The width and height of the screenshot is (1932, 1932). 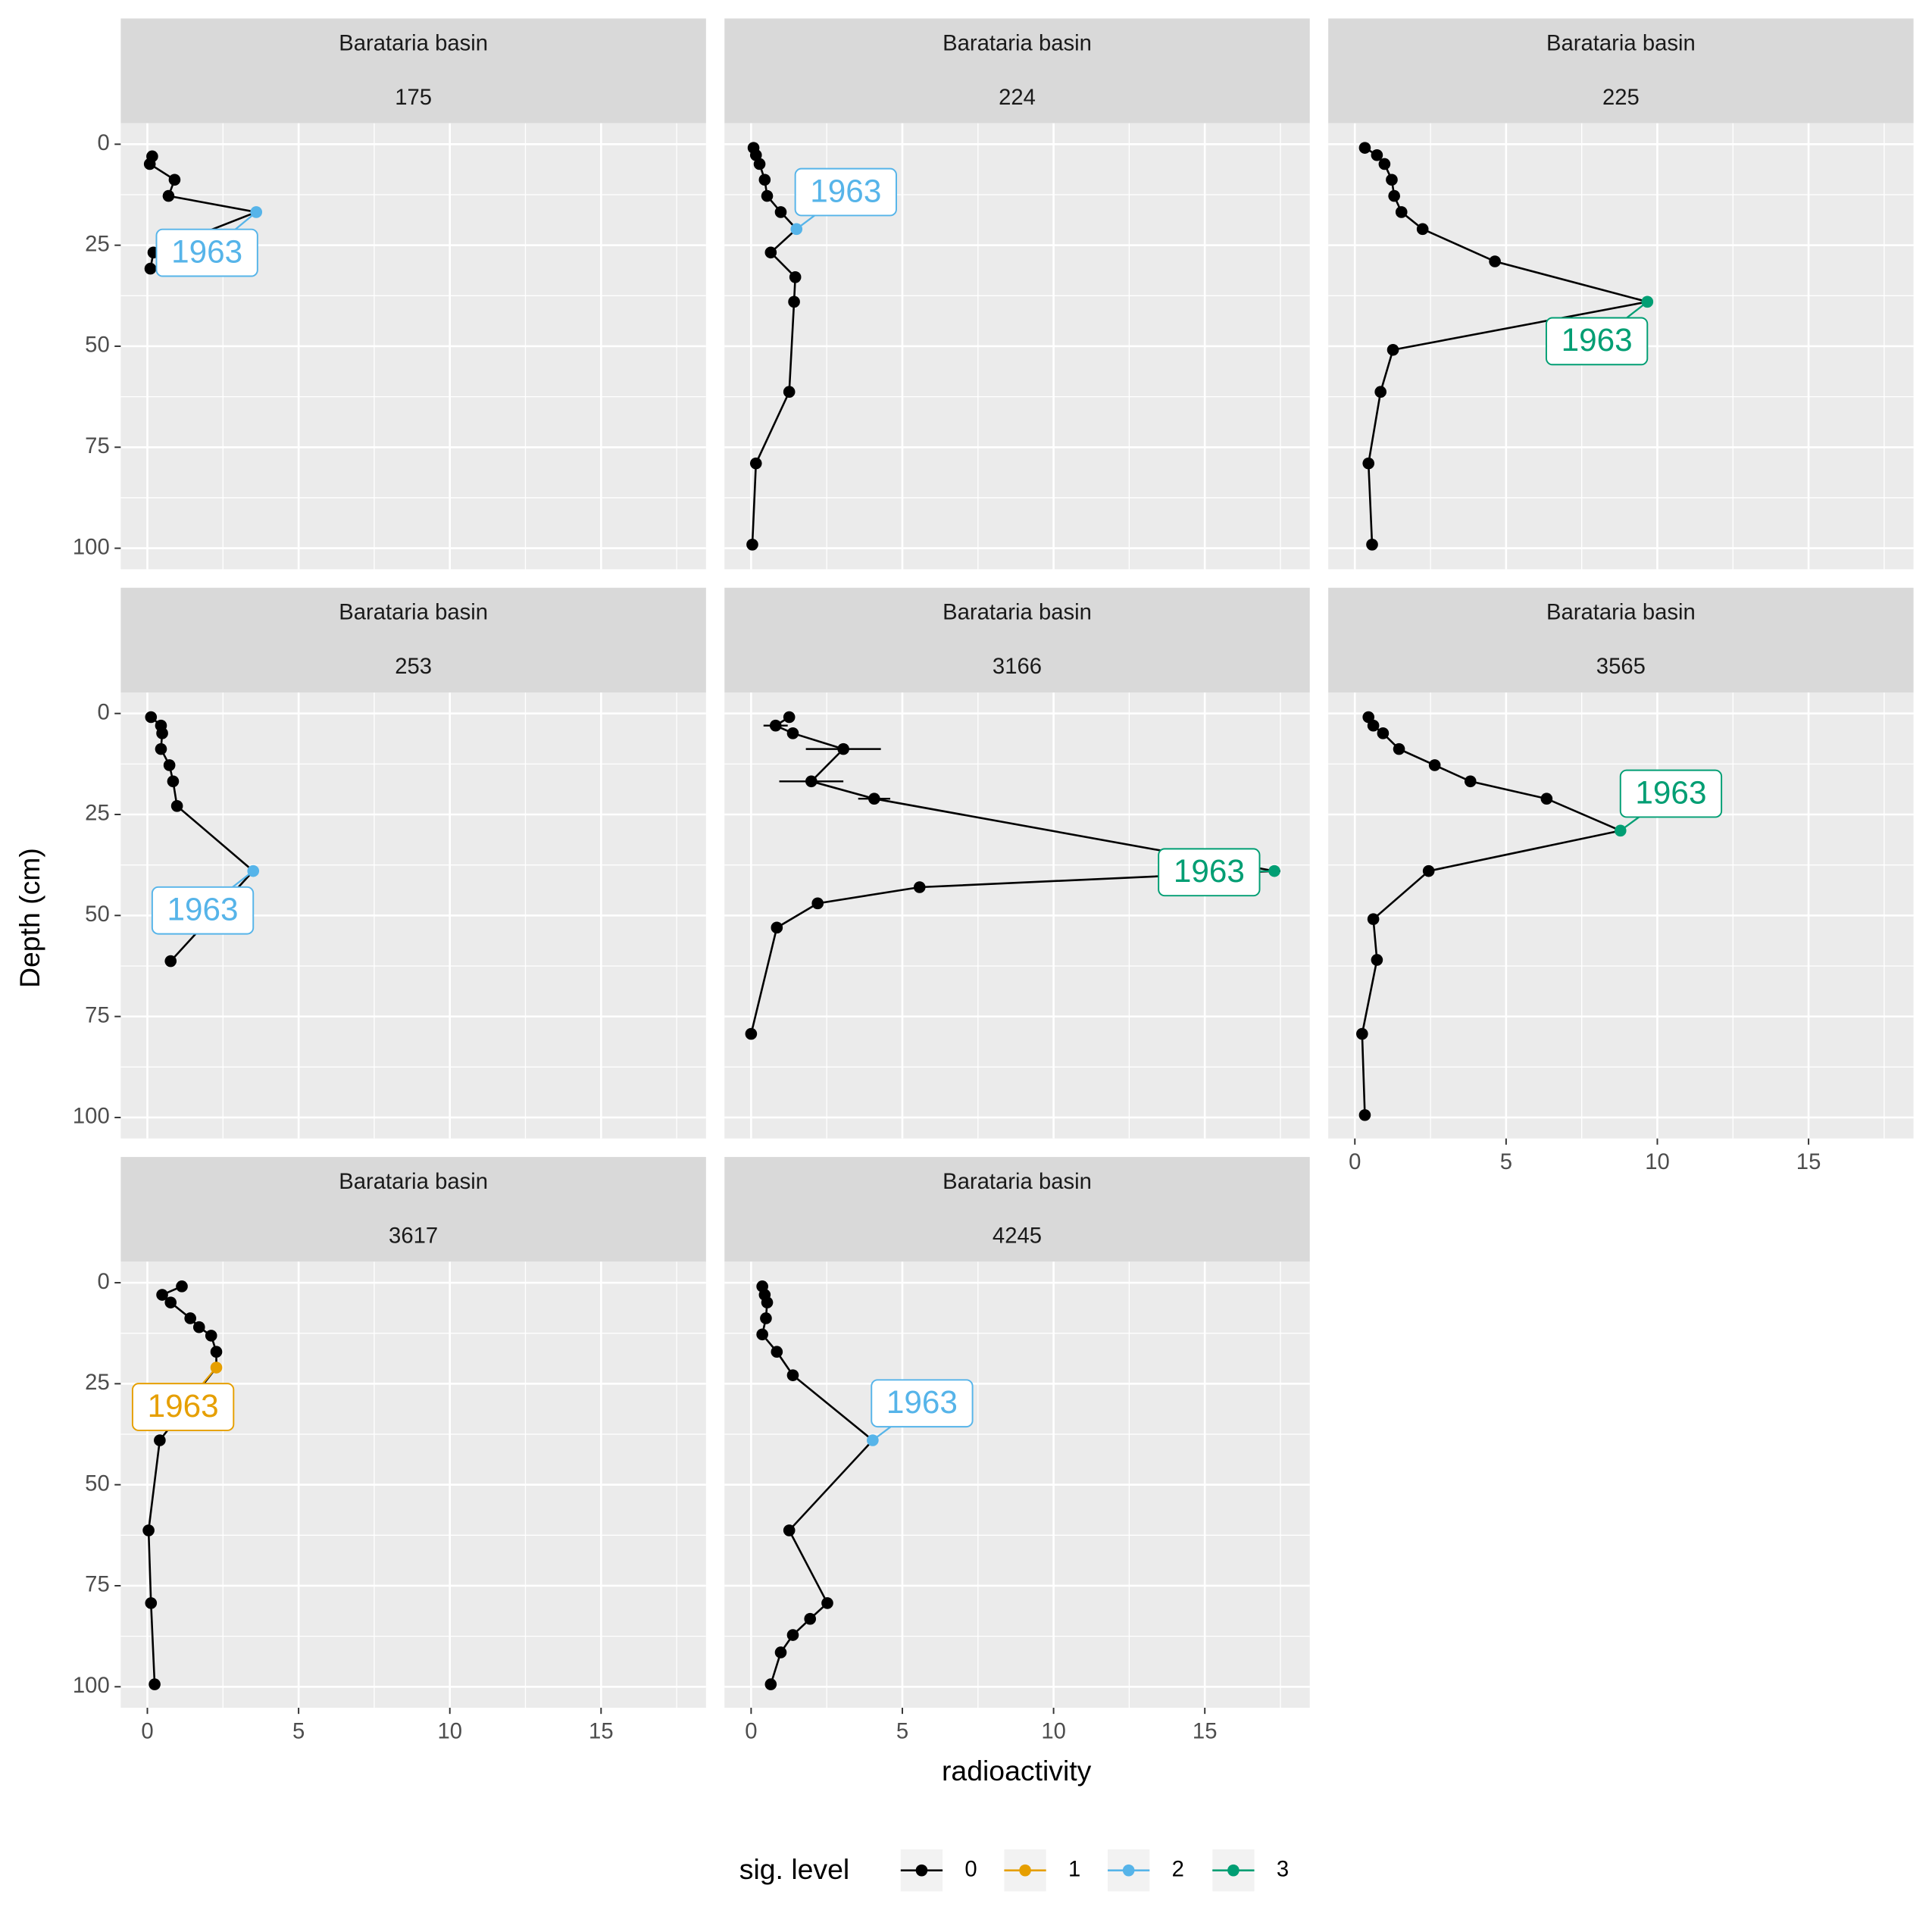 What do you see at coordinates (413, 98) in the screenshot?
I see `strip-label: 175` at bounding box center [413, 98].